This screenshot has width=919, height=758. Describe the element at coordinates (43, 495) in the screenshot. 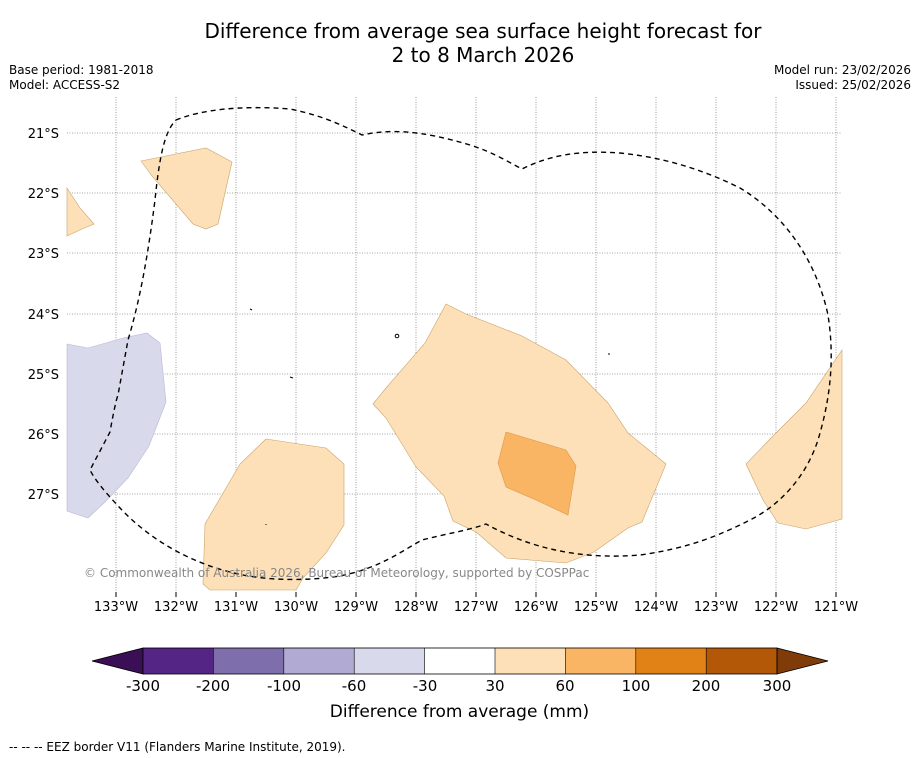

I see `lat-label: 27°S` at that location.